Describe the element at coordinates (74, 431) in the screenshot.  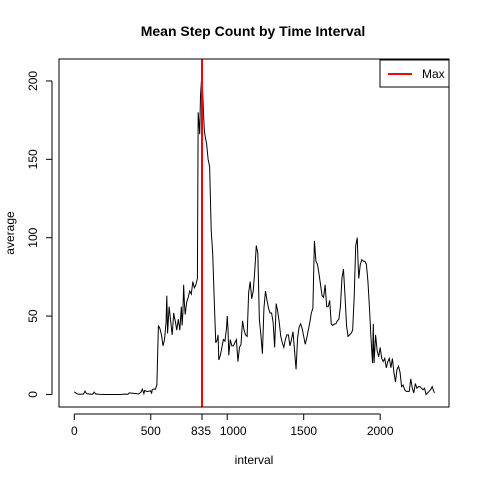
I see `x-tick-label: 0` at that location.